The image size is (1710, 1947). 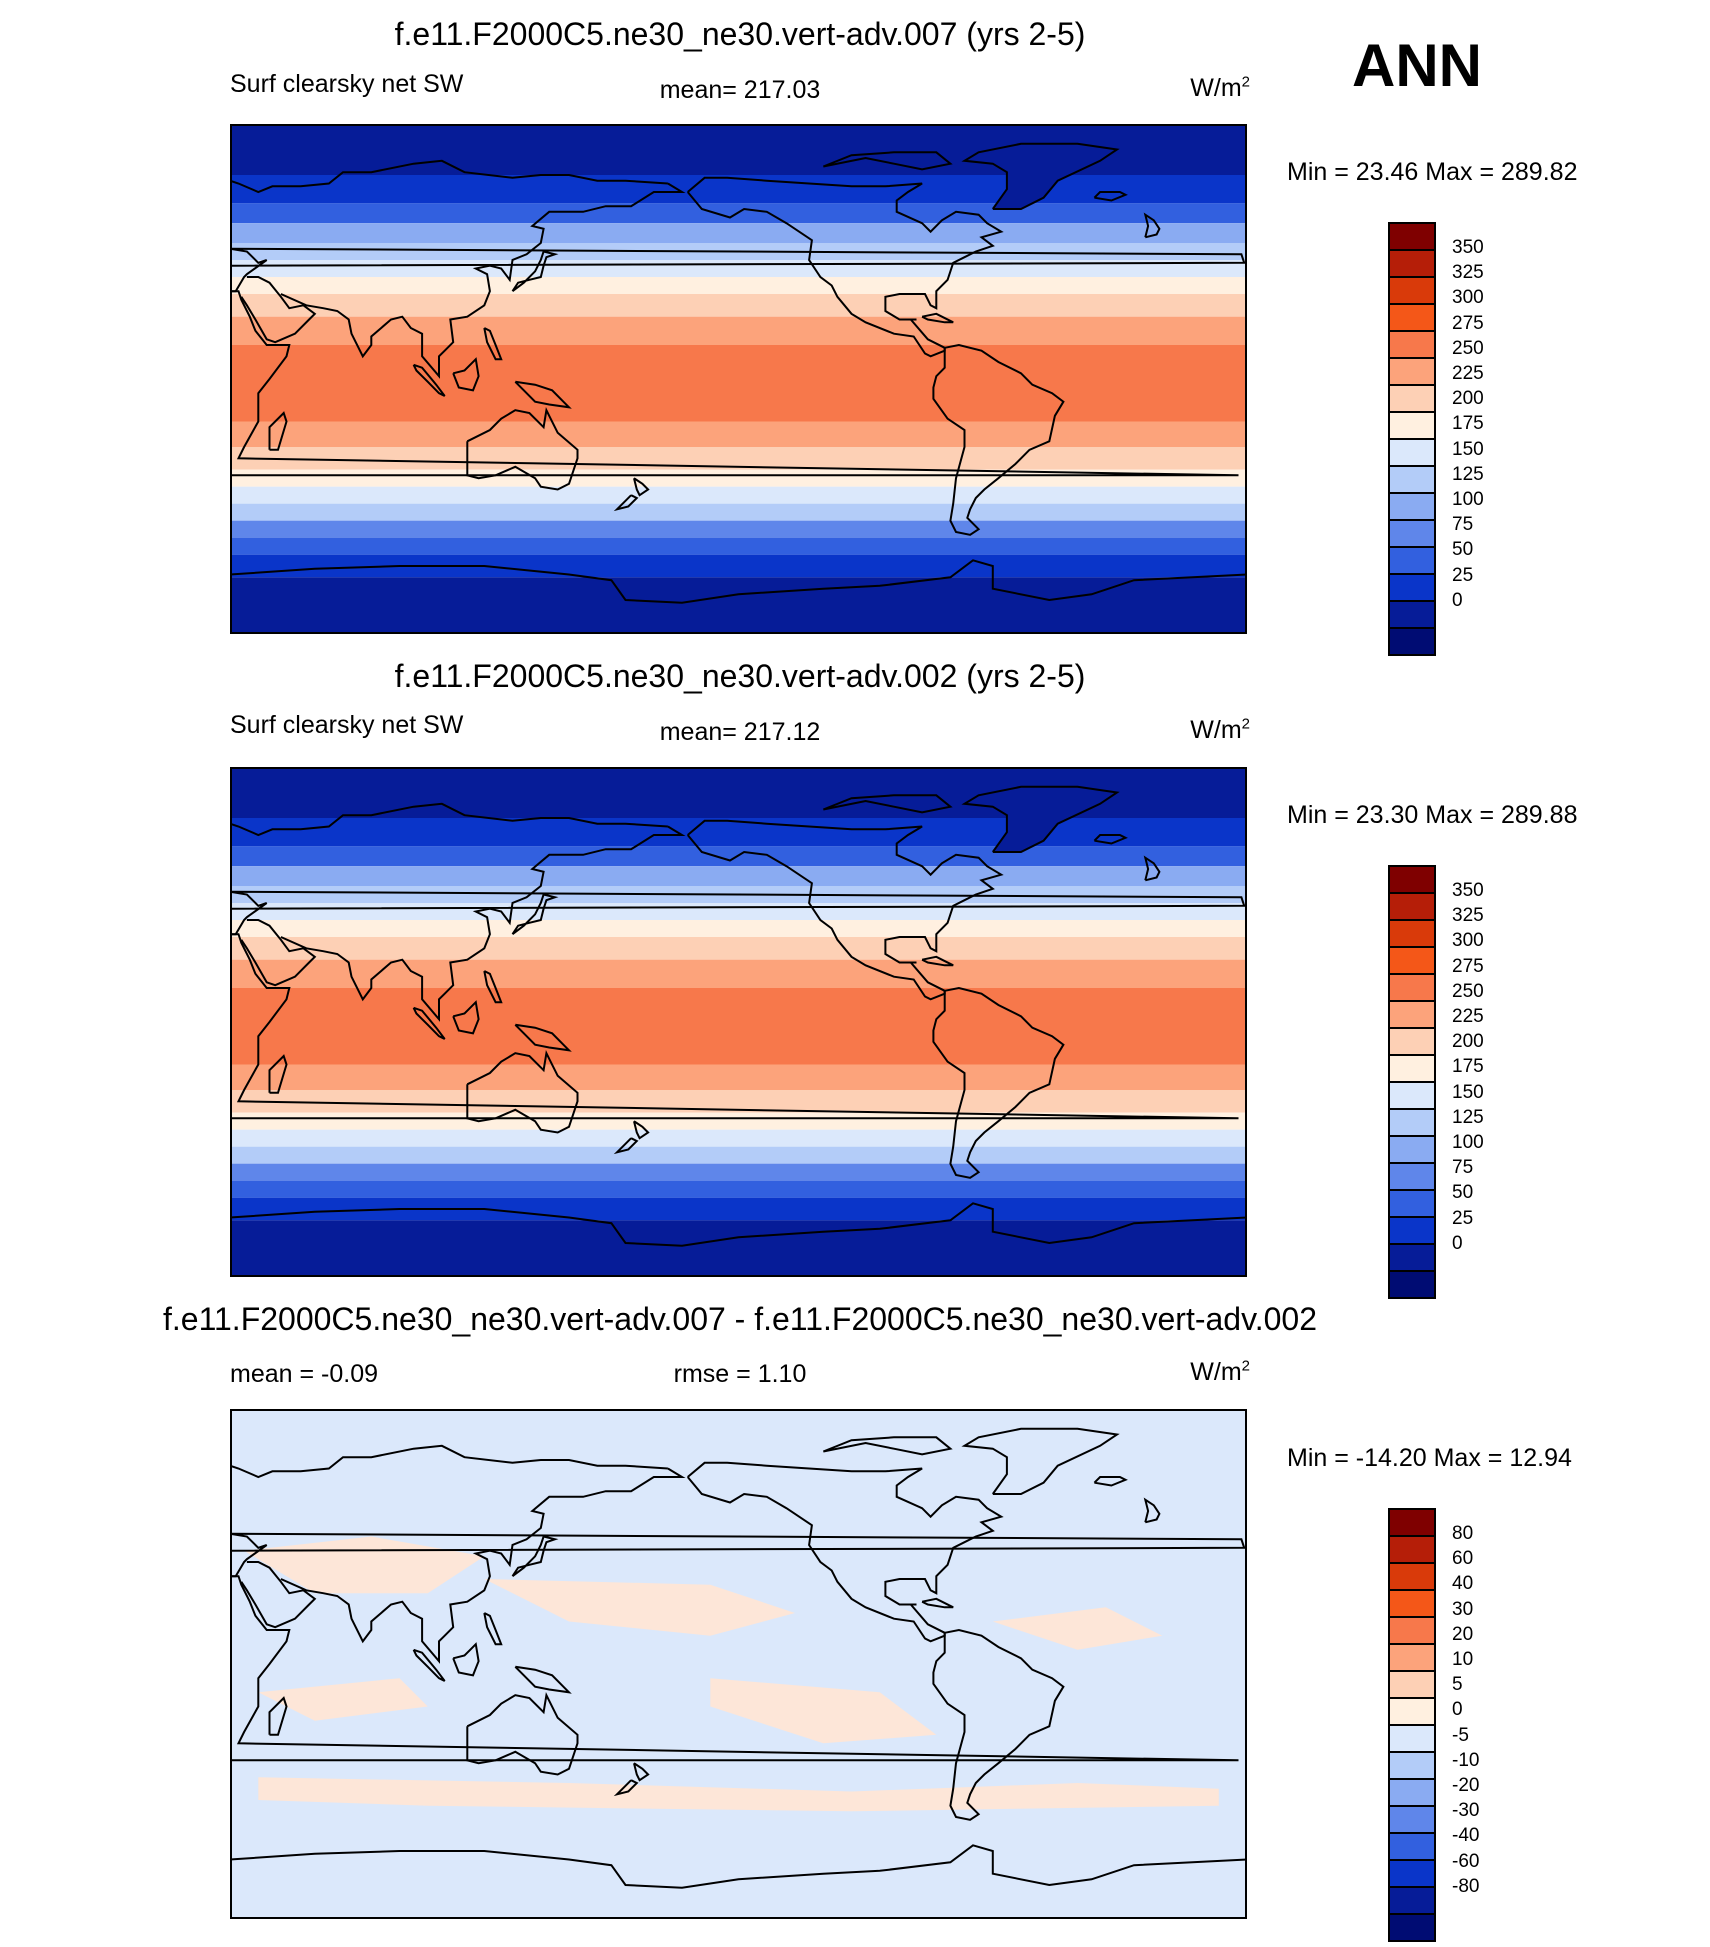 I want to click on colorbar-tick-label: 5, so click(x=1457, y=1685).